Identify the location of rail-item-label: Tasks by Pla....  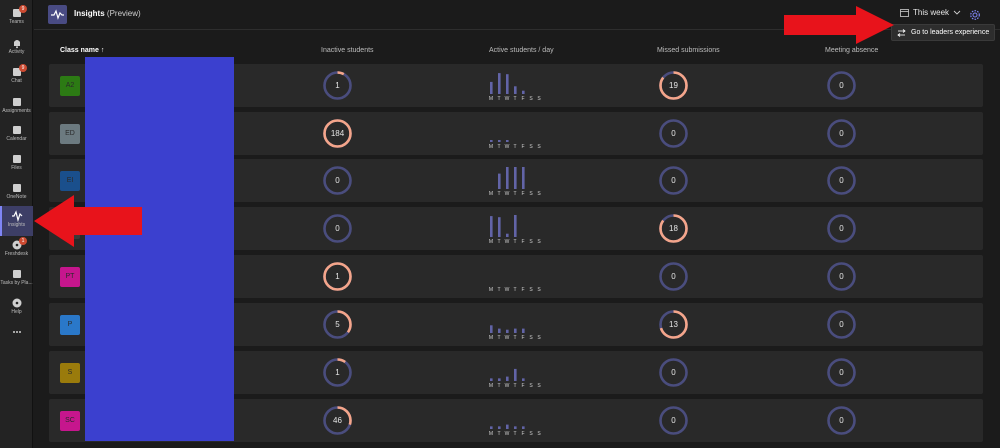
(16, 283).